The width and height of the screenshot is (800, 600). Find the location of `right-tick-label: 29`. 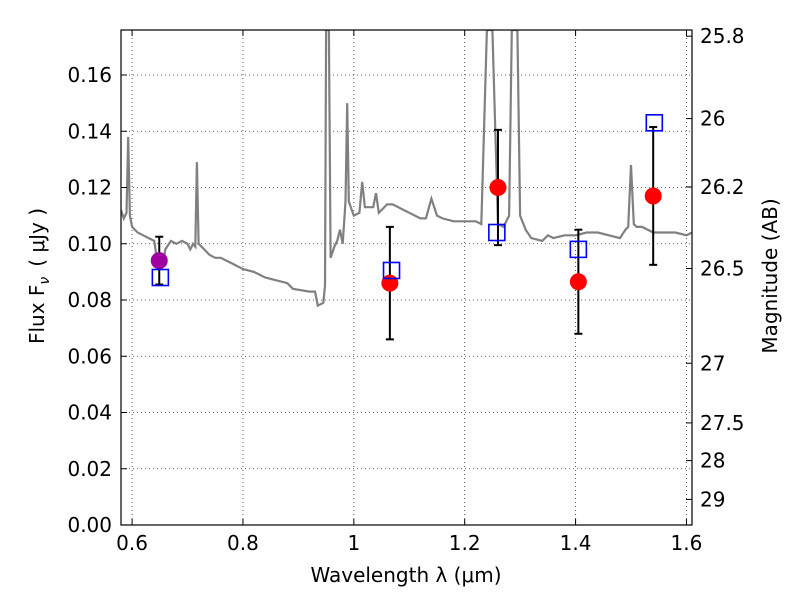

right-tick-label: 29 is located at coordinates (712, 499).